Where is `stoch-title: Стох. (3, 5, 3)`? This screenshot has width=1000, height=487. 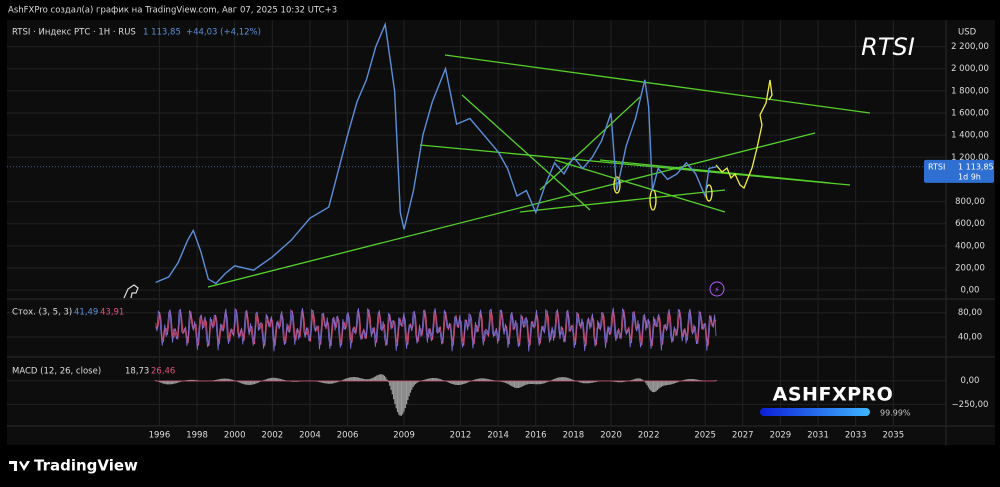
stoch-title: Стох. (3, 5, 3) is located at coordinates (42, 313).